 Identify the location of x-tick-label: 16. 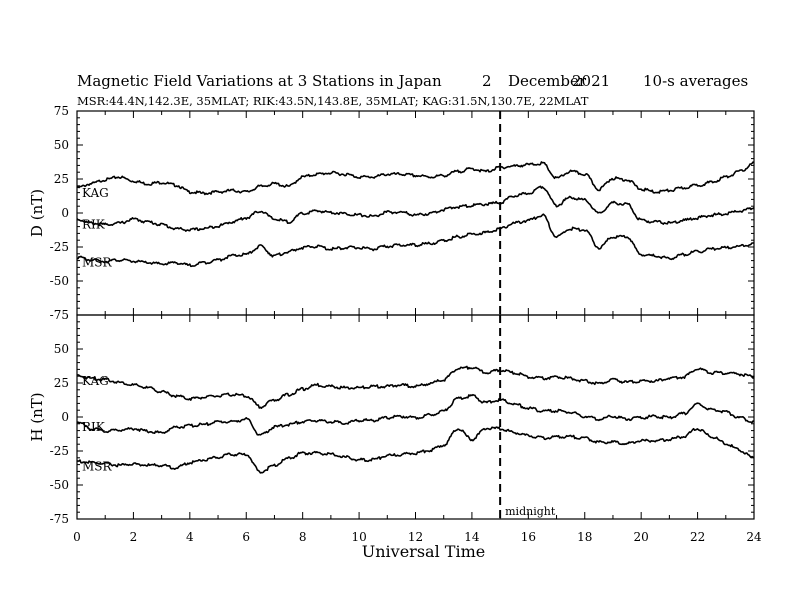
(528, 537).